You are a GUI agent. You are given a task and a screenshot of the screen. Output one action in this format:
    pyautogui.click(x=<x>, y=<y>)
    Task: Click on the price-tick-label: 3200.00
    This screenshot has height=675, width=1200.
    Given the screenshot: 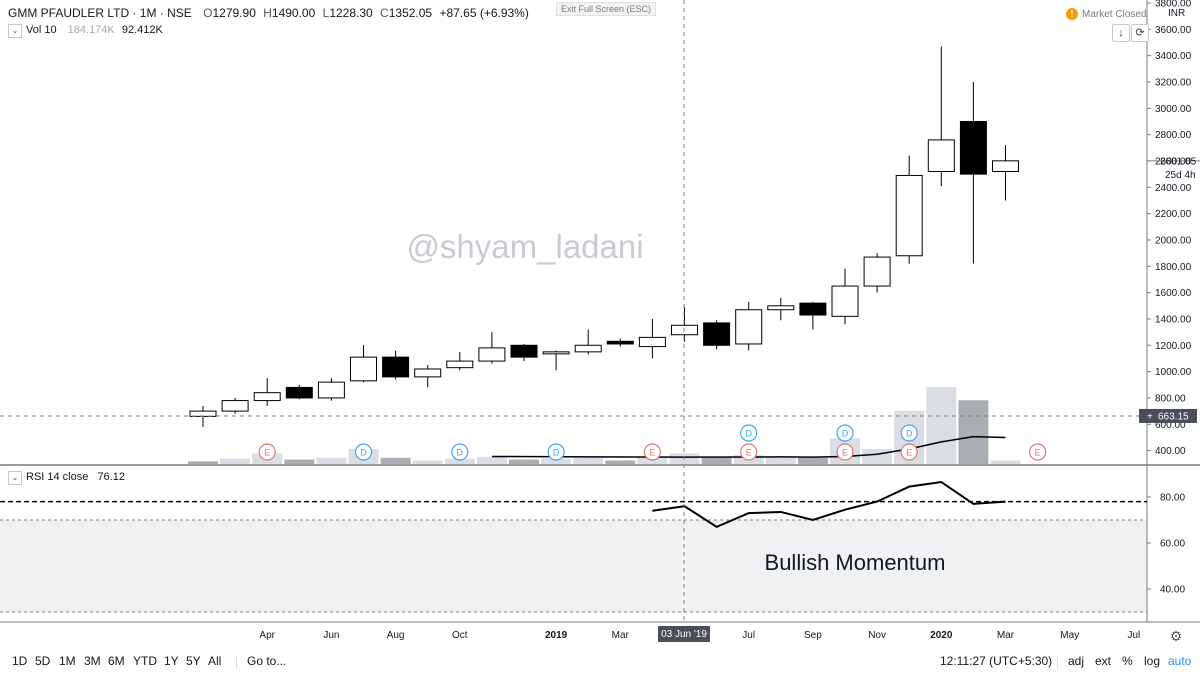 What is the action you would take?
    pyautogui.click(x=1173, y=82)
    